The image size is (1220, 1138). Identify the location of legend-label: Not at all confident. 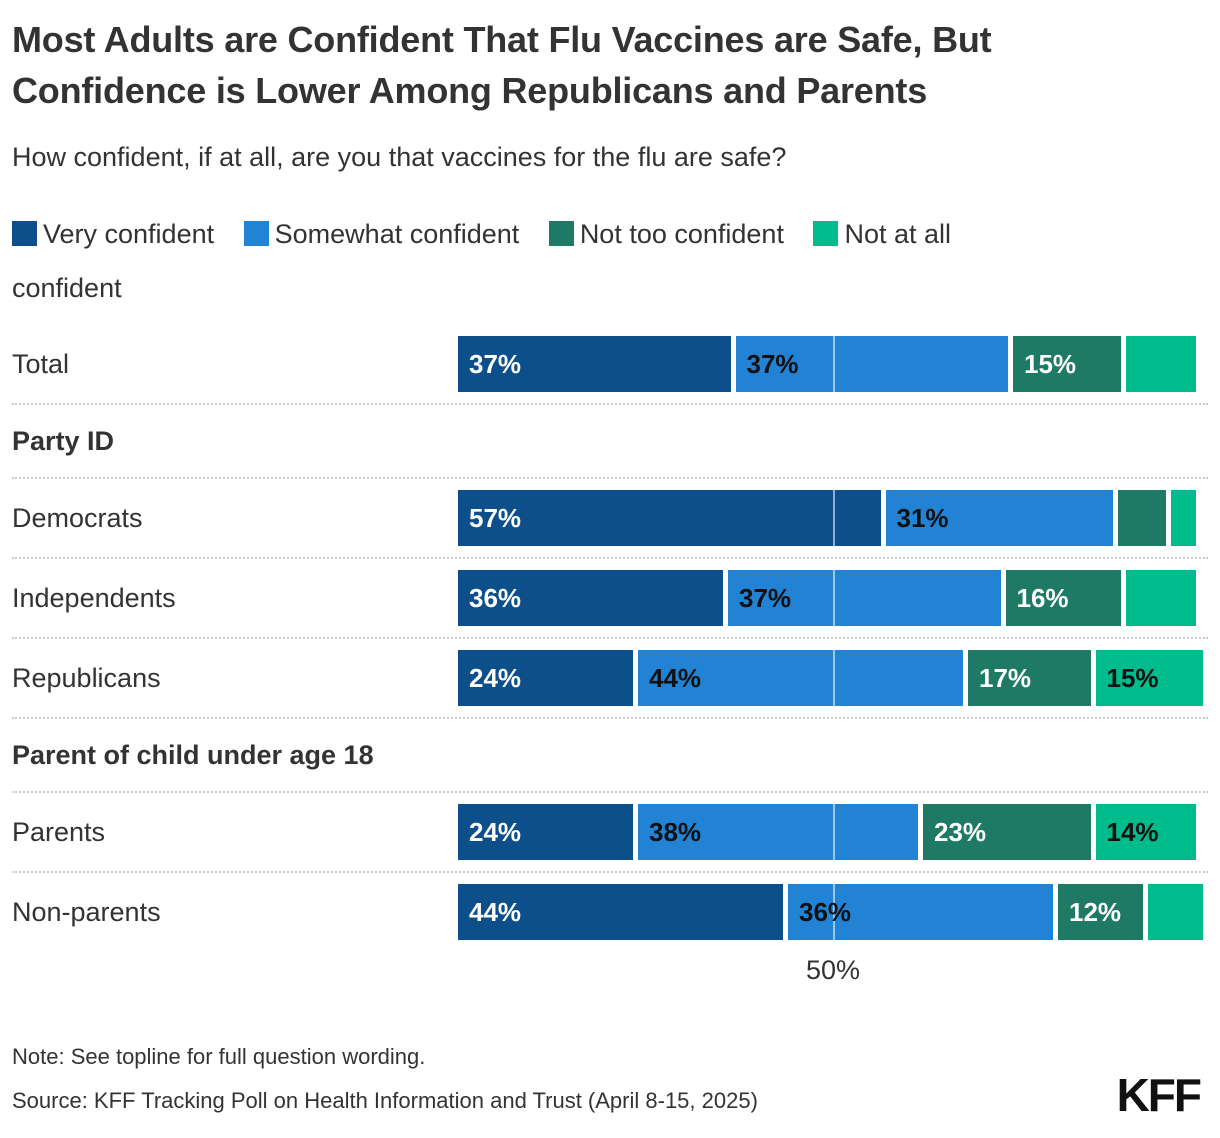
(482, 261).